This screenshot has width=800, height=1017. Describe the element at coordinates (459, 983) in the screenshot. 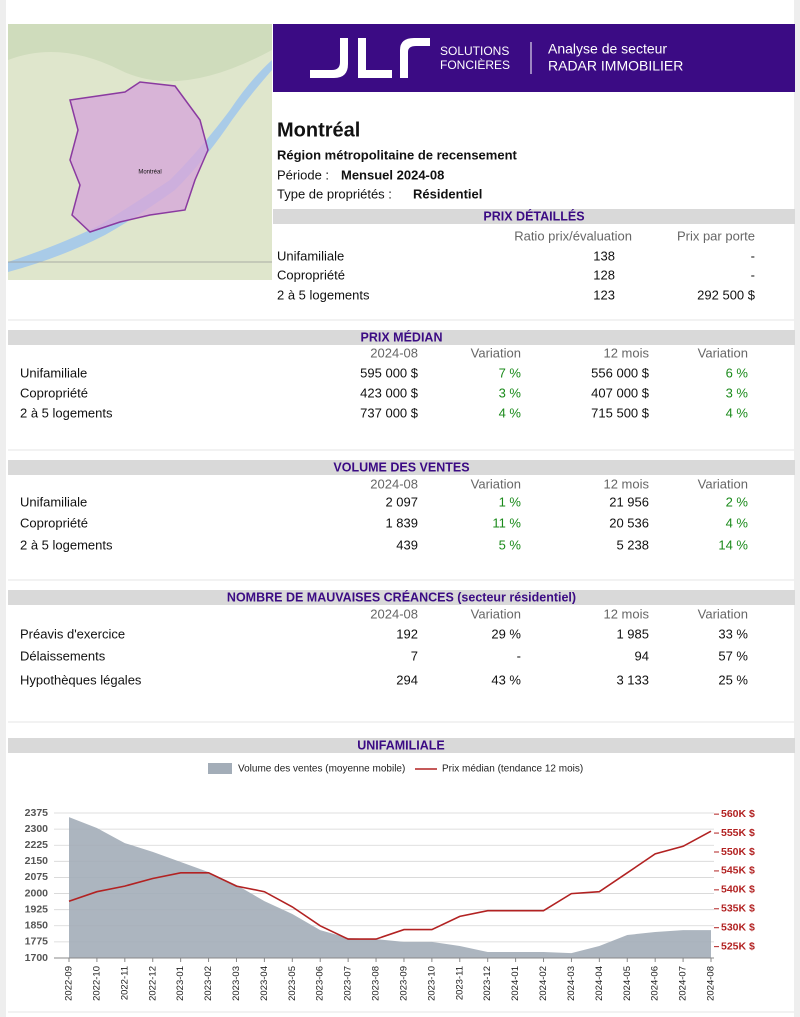

I see `x-tick-label: 2023-11` at that location.